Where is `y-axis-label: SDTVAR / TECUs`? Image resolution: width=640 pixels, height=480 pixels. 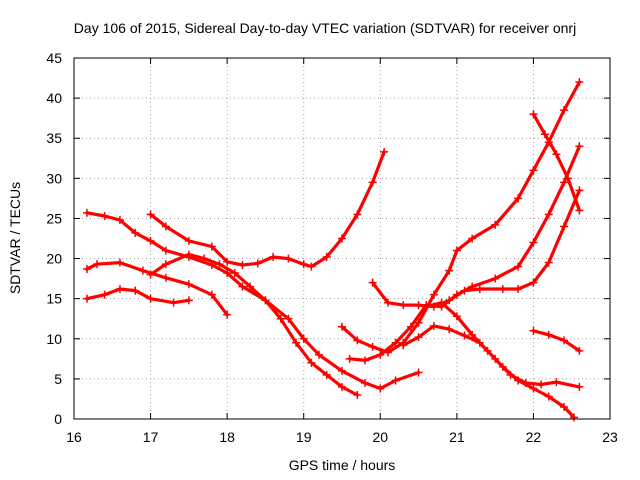 y-axis-label: SDTVAR / TECUs is located at coordinates (15, 238).